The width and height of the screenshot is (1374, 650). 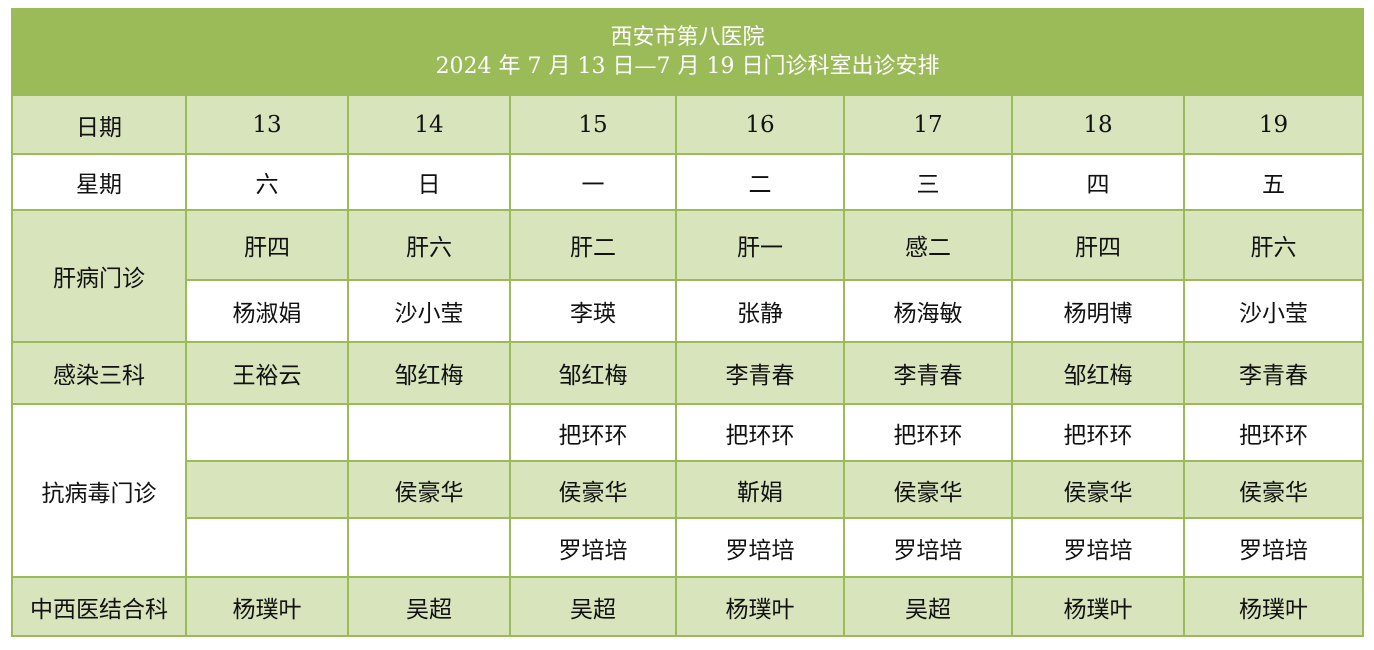 What do you see at coordinates (99, 490) in the screenshot?
I see `row-label: 抗病毒门诊` at bounding box center [99, 490].